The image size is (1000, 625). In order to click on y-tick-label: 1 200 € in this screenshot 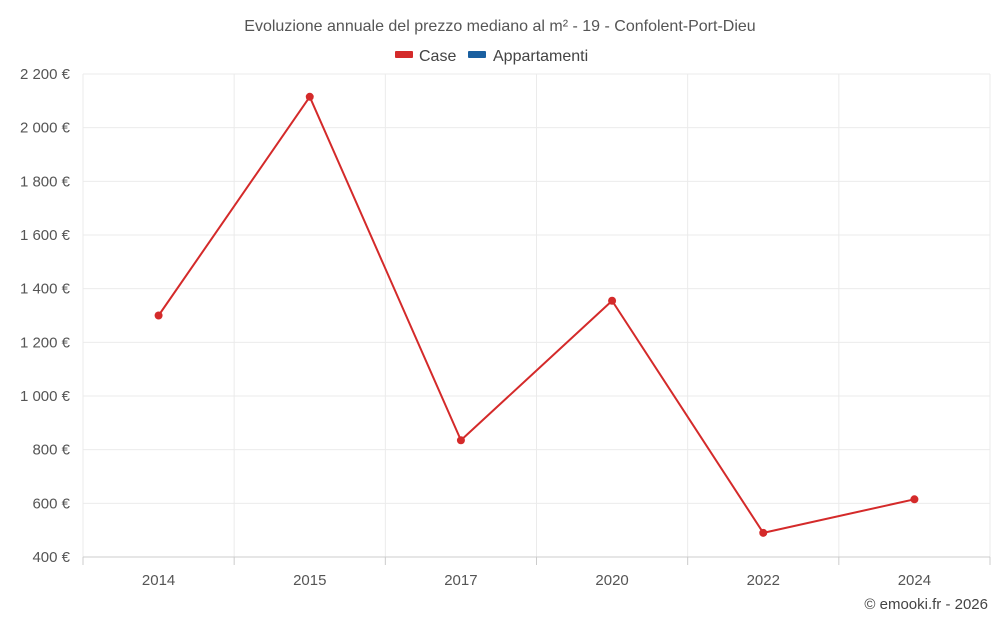, I will do `click(45, 342)`.